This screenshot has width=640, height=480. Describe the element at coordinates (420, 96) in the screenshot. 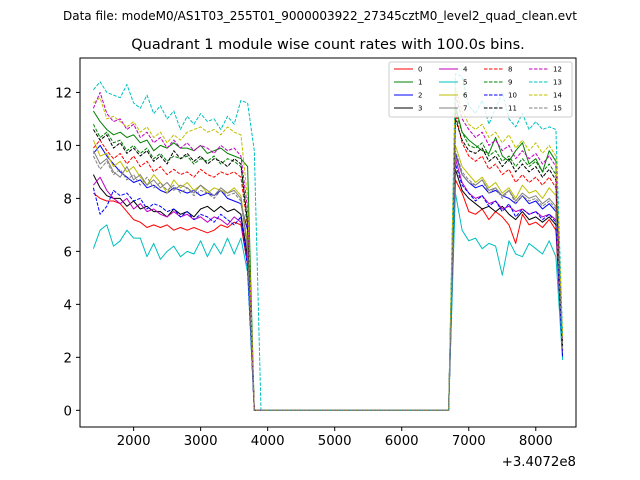

I see `legend-label-2: 2` at that location.